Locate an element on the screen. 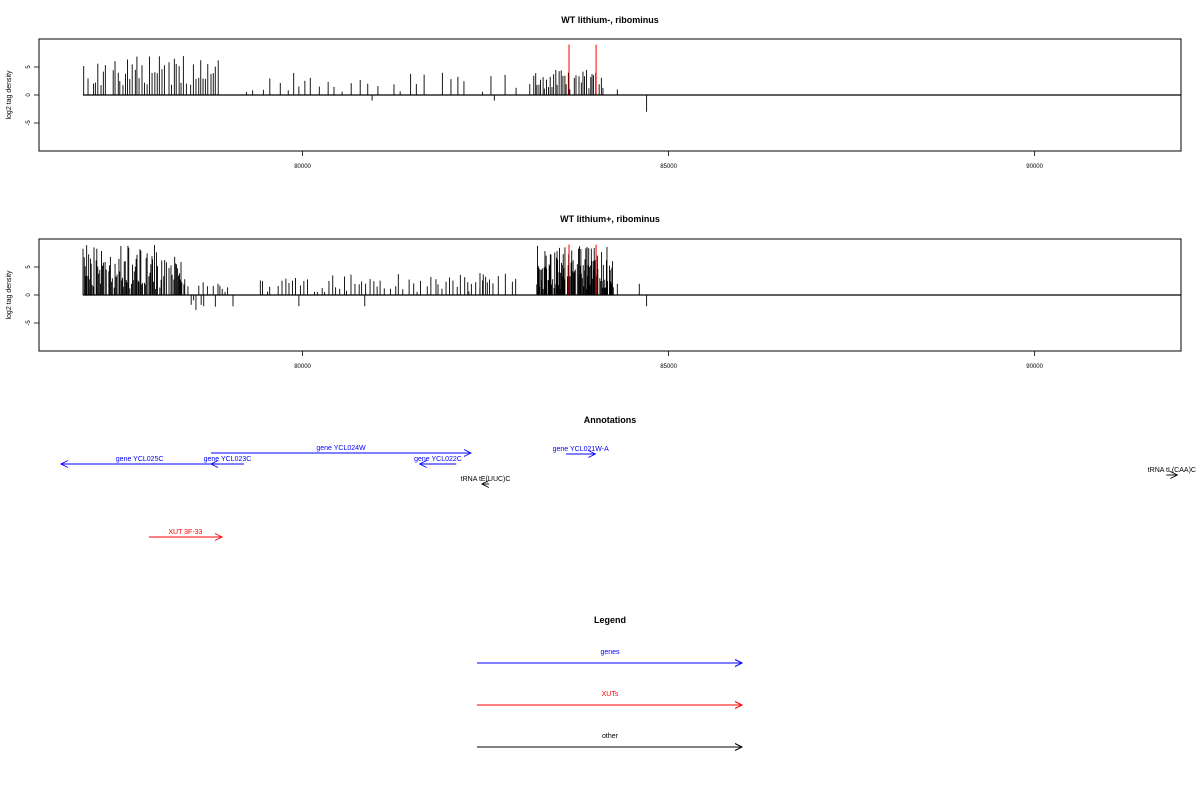 The width and height of the screenshot is (1200, 800). feature-label: gene YCL022C is located at coordinates (438, 459).